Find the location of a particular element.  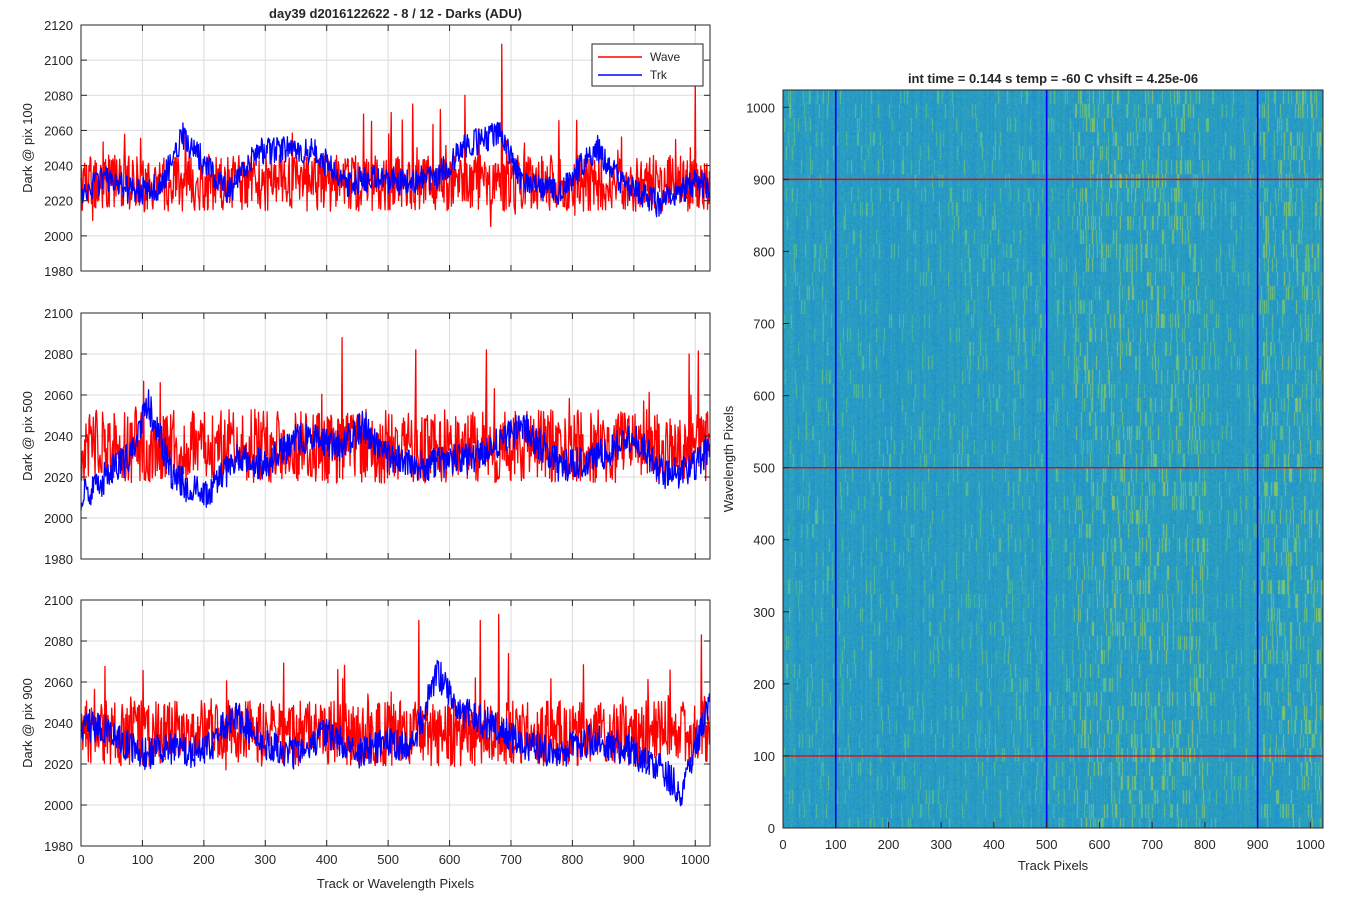

chart-title: day39 d2016122622 - 8 / 12 - Darks (ADU) is located at coordinates (395, 13).